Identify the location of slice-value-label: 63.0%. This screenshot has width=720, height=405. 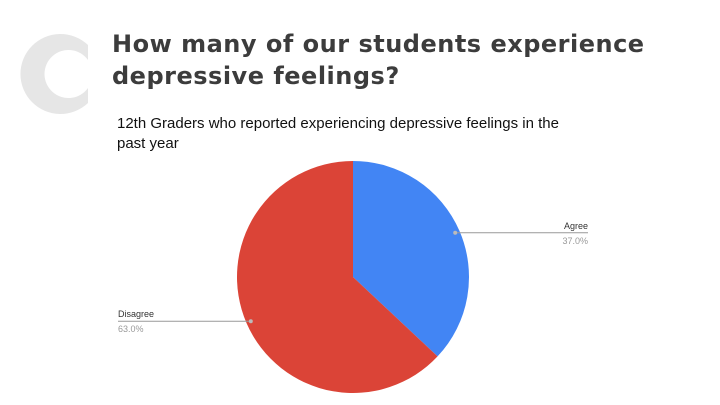
(131, 329).